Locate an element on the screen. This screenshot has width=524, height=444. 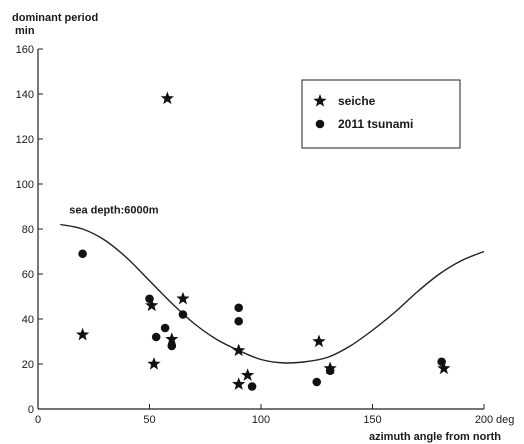
x-tick-label: 50 is located at coordinates (149, 420).